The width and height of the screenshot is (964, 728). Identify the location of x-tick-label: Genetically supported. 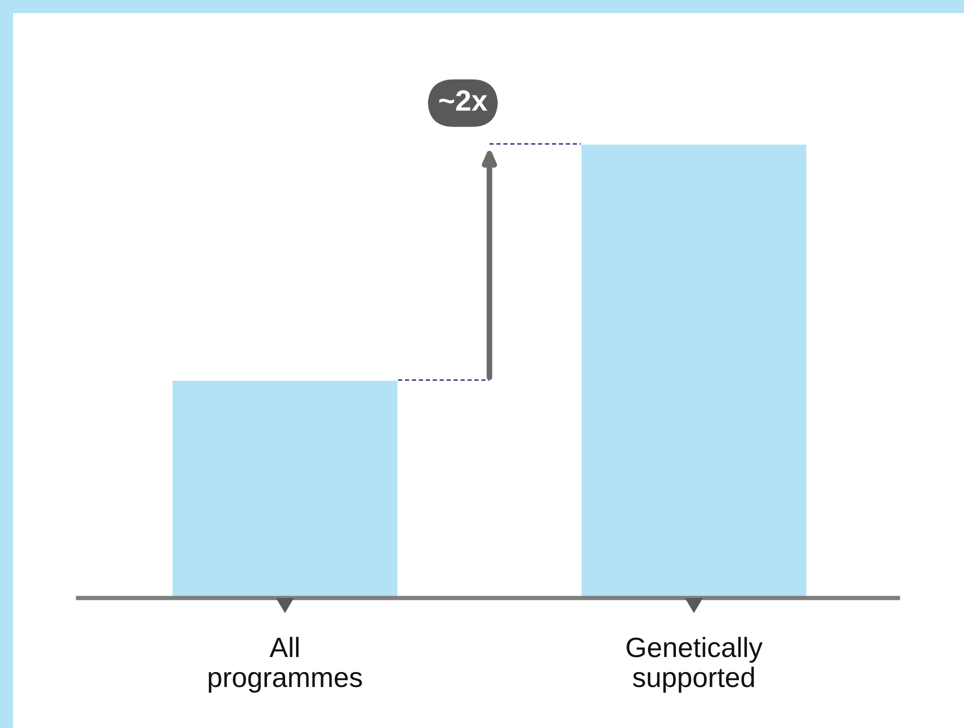
(694, 664).